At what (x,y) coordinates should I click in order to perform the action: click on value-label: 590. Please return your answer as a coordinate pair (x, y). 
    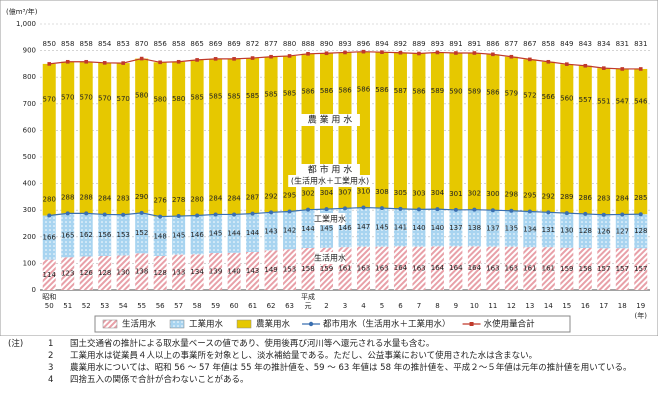
    Looking at the image, I should click on (455, 91).